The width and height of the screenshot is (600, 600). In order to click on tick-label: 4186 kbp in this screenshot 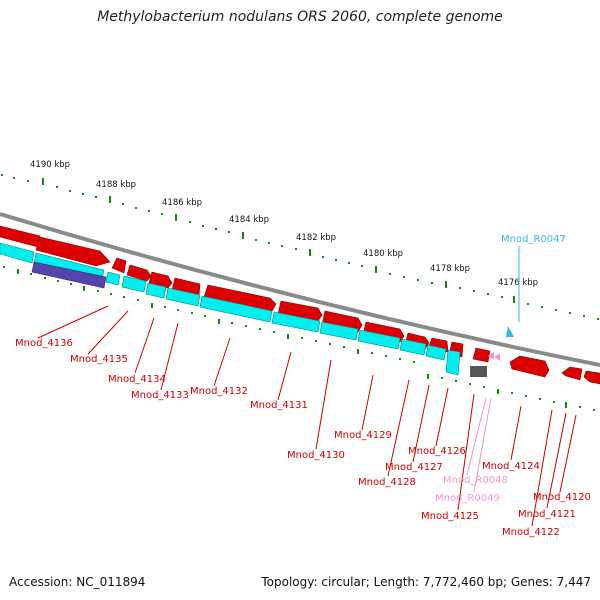, I will do `click(182, 203)`.